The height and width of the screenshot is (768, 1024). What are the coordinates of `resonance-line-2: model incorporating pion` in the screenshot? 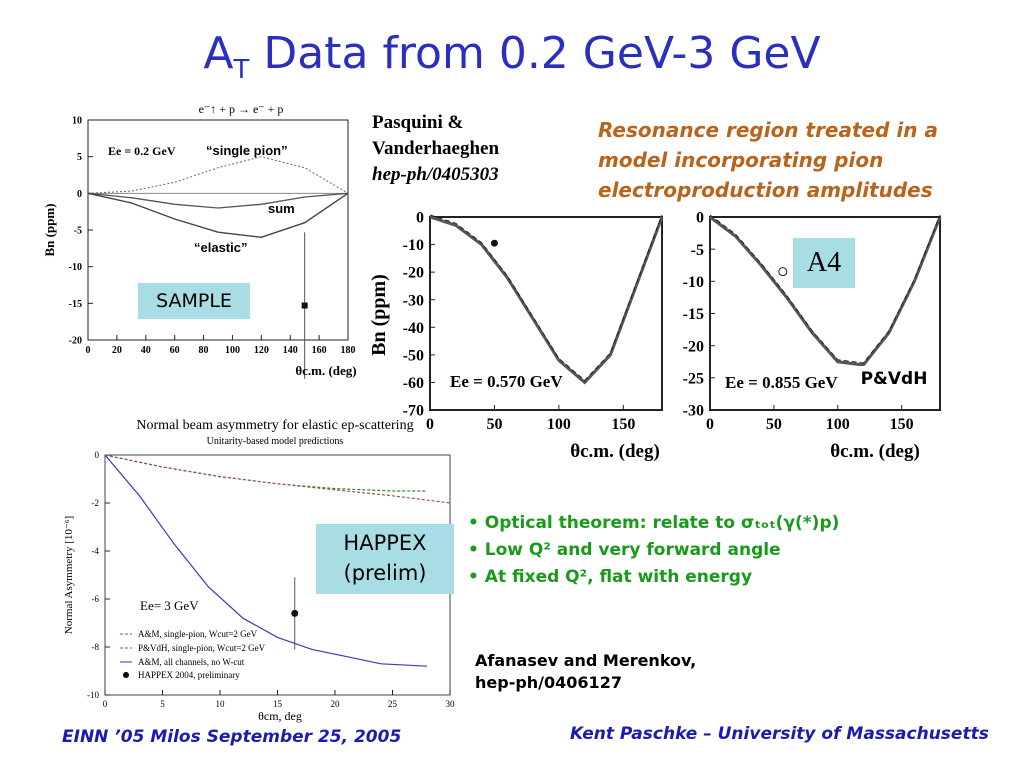 It's located at (741, 160).